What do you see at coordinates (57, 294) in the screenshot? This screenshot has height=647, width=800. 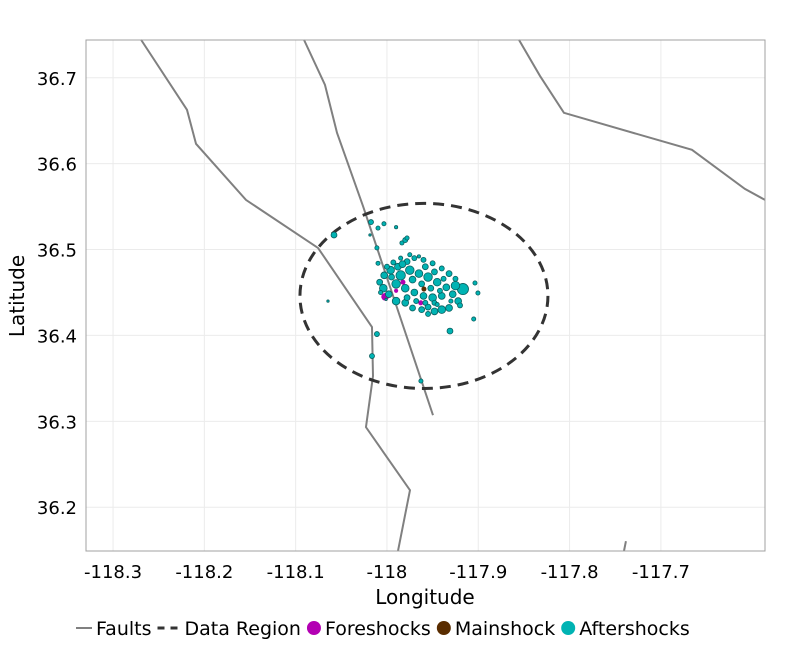 I see `y-axis-ticks: 36.2 36.3 36.4 36.5 36.6 36.7` at bounding box center [57, 294].